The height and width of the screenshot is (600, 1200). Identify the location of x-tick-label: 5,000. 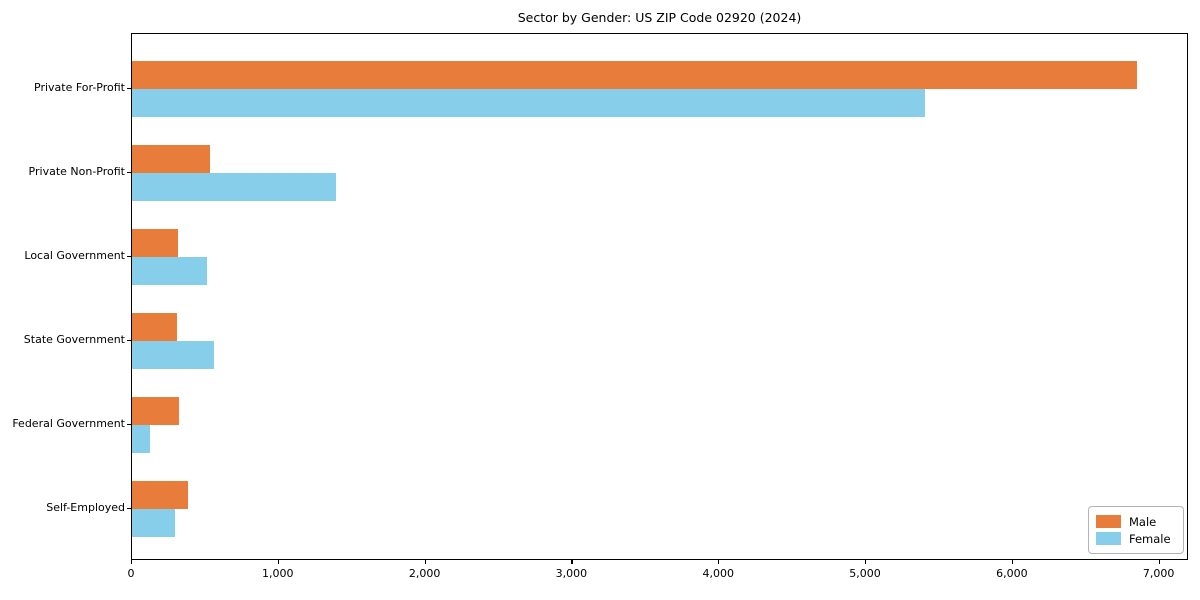
(865, 573).